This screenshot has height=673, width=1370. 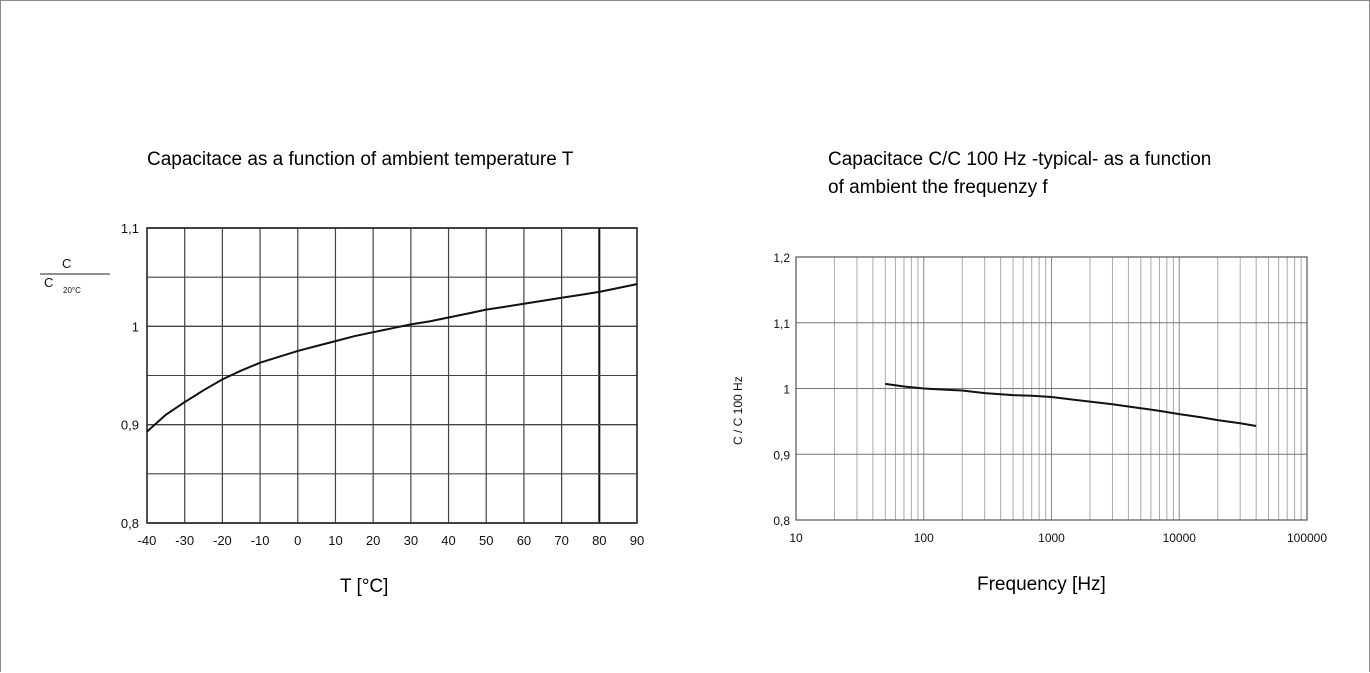 I want to click on chart2-grid, so click(x=1051, y=388).